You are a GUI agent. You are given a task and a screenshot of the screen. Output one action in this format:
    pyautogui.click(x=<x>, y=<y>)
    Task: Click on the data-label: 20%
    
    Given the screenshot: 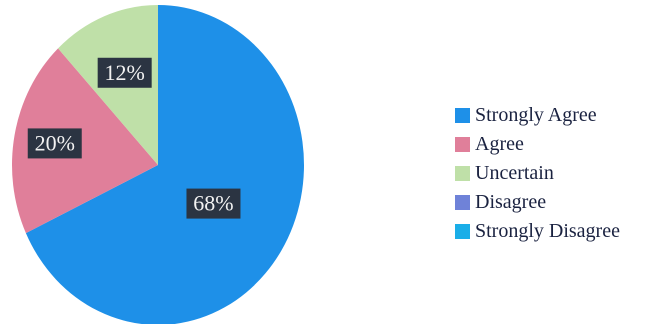 What is the action you would take?
    pyautogui.click(x=55, y=142)
    